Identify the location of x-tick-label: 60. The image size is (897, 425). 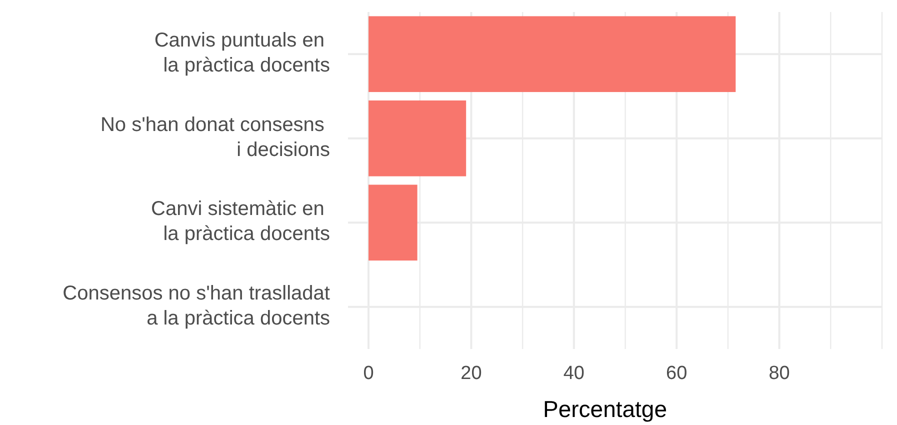
(677, 373).